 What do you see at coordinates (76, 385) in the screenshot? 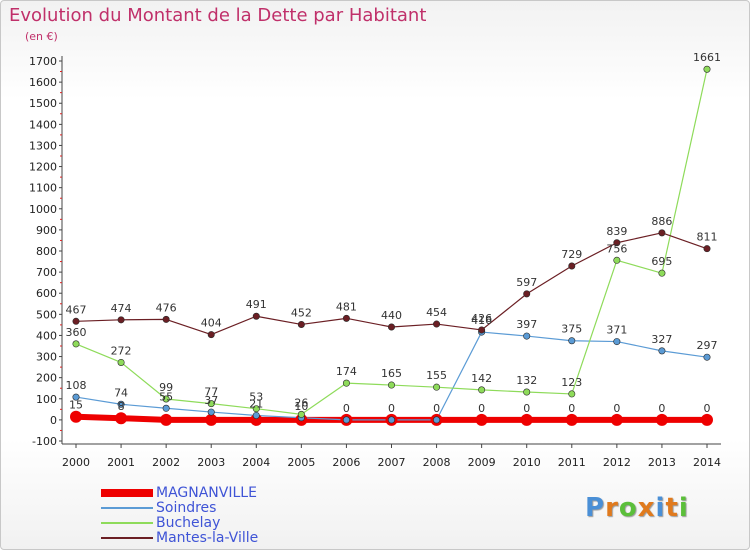
I see `data-label: 108` at bounding box center [76, 385].